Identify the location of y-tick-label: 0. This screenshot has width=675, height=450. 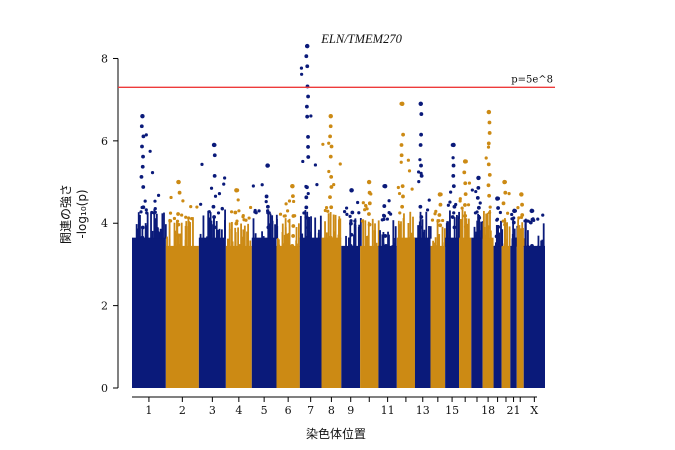
(104, 388).